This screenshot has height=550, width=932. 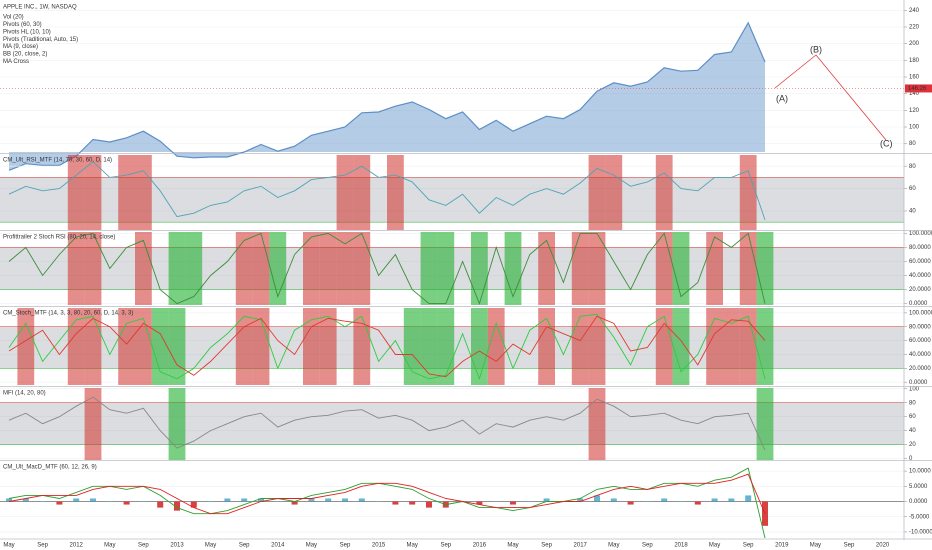 What do you see at coordinates (24, 394) in the screenshot?
I see `pane-title: MFI (14, 20, 80)` at bounding box center [24, 394].